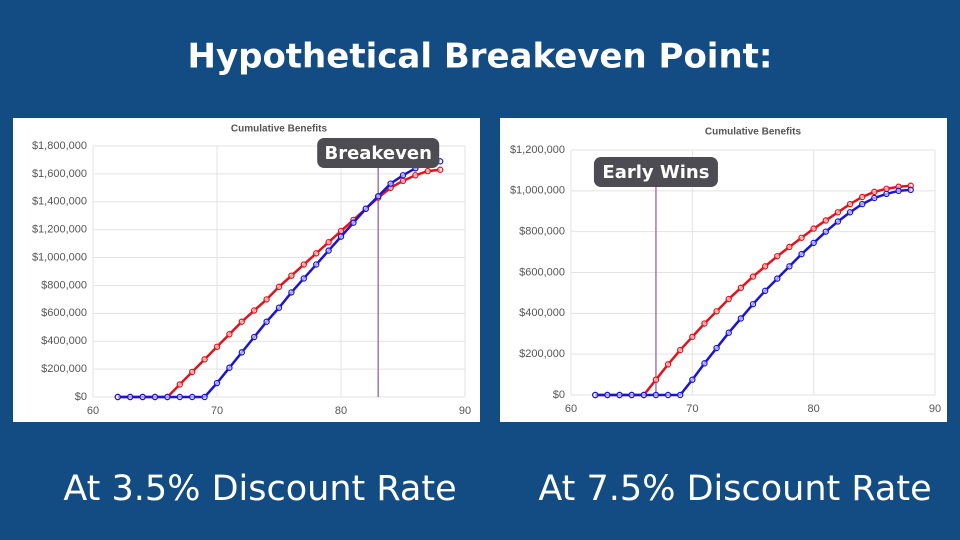  Describe the element at coordinates (734, 489) in the screenshot. I see `caption: At 7.5% Discount Rate` at that location.